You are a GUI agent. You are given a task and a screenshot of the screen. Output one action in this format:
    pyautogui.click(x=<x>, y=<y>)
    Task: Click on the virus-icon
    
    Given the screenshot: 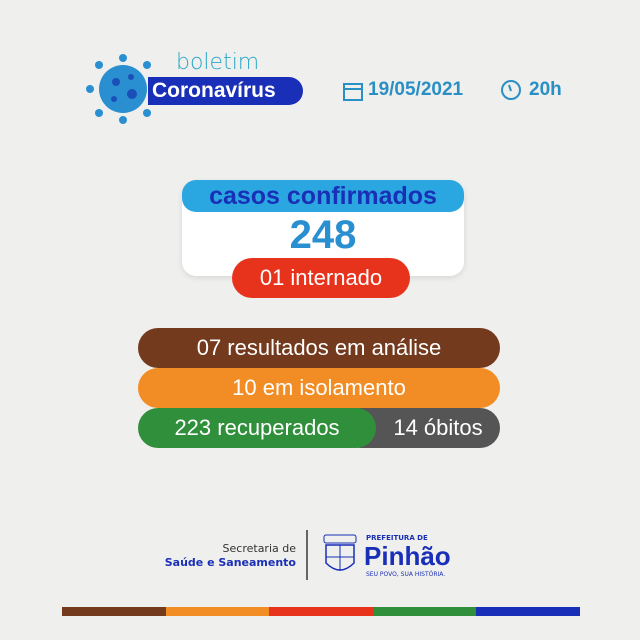 What is the action you would take?
    pyautogui.click(x=123, y=89)
    